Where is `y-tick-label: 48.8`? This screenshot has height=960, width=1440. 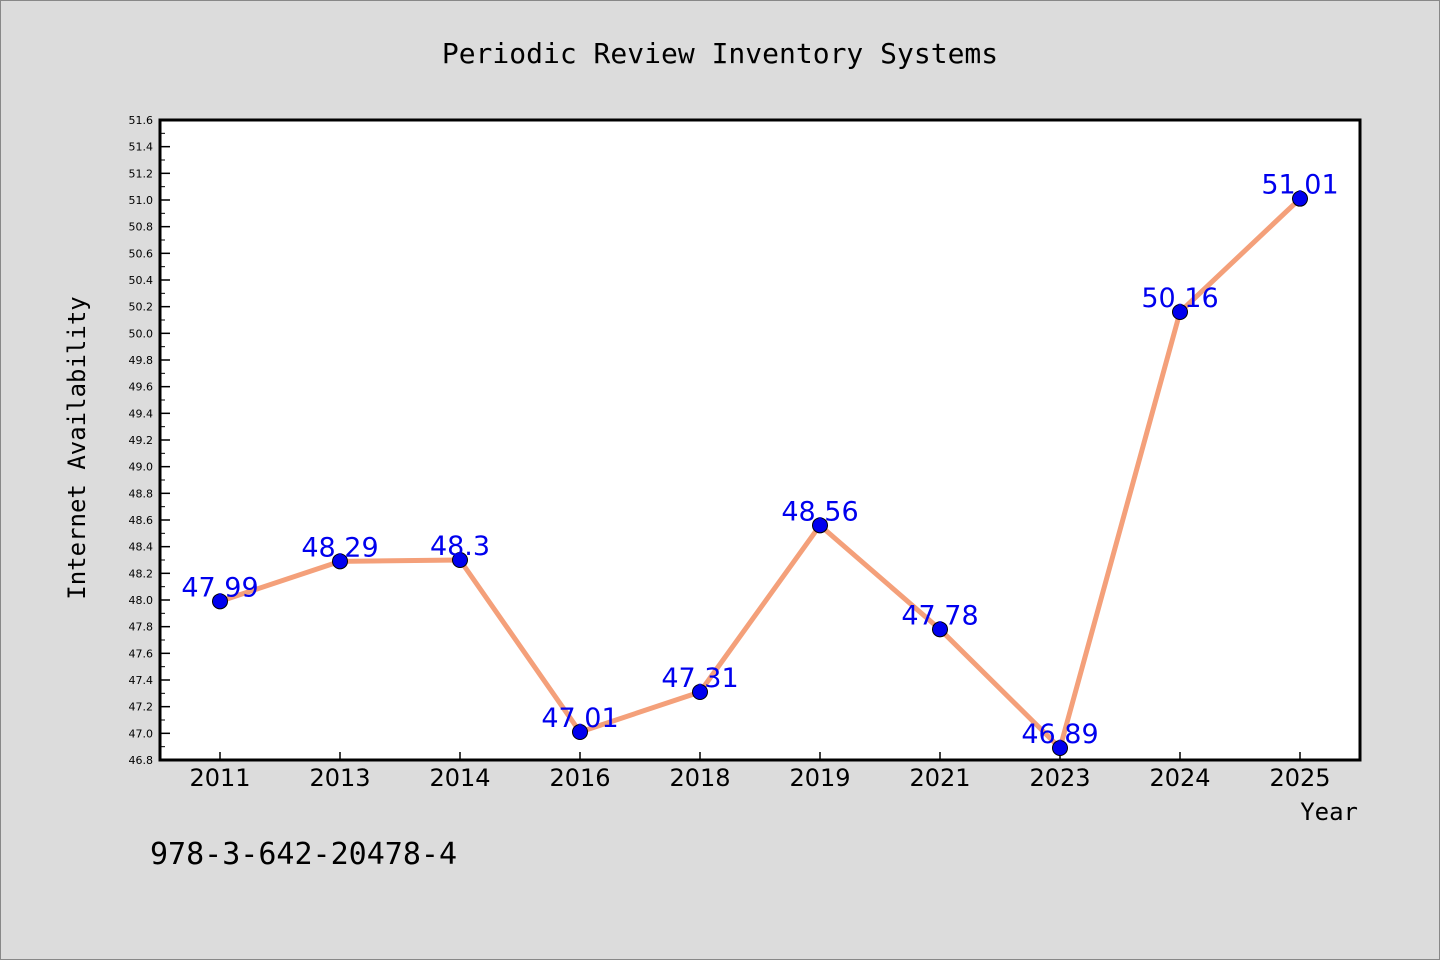 y-tick-label: 48.8 is located at coordinates (141, 493).